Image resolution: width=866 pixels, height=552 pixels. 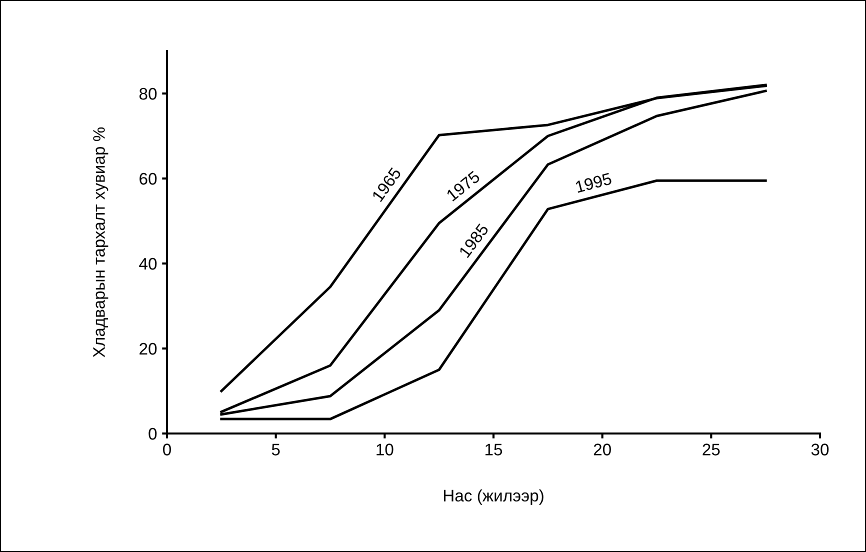 What do you see at coordinates (494, 497) in the screenshot?
I see `x-axis-title: Нас (жилээр)` at bounding box center [494, 497].